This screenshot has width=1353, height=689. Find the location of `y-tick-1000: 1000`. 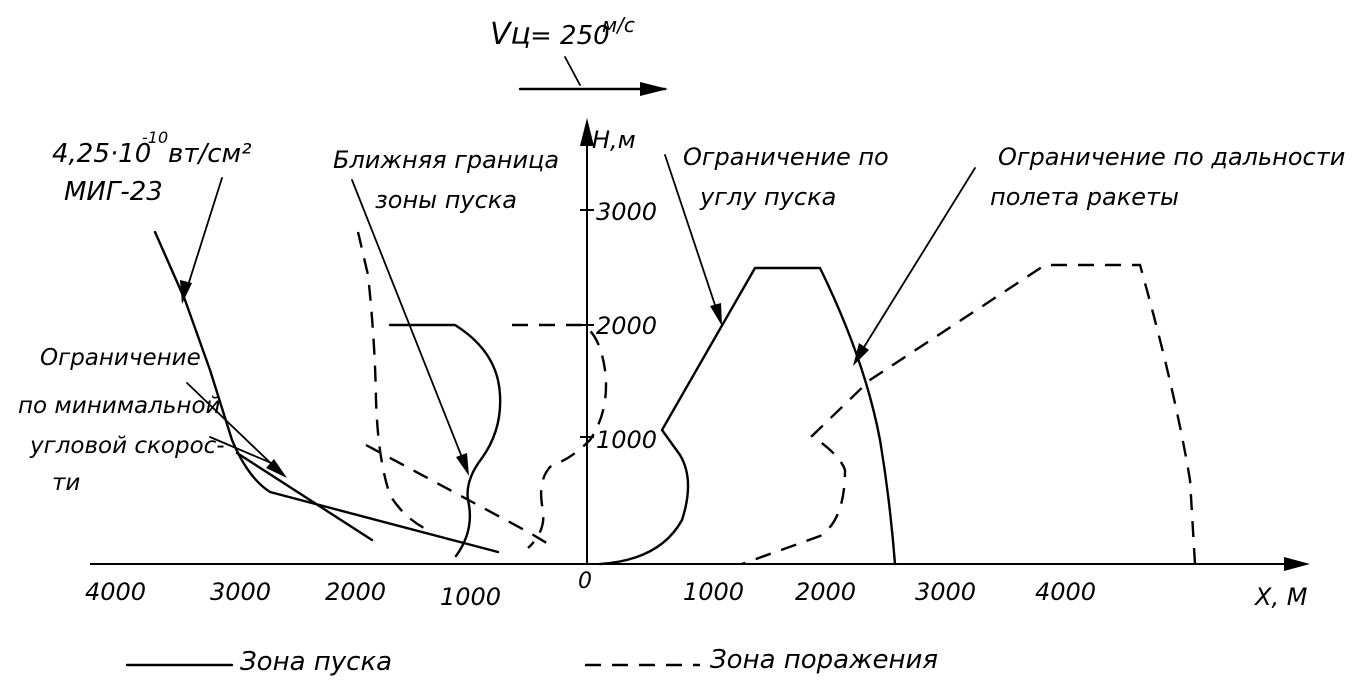

y-tick-1000: 1000 is located at coordinates (626, 440).